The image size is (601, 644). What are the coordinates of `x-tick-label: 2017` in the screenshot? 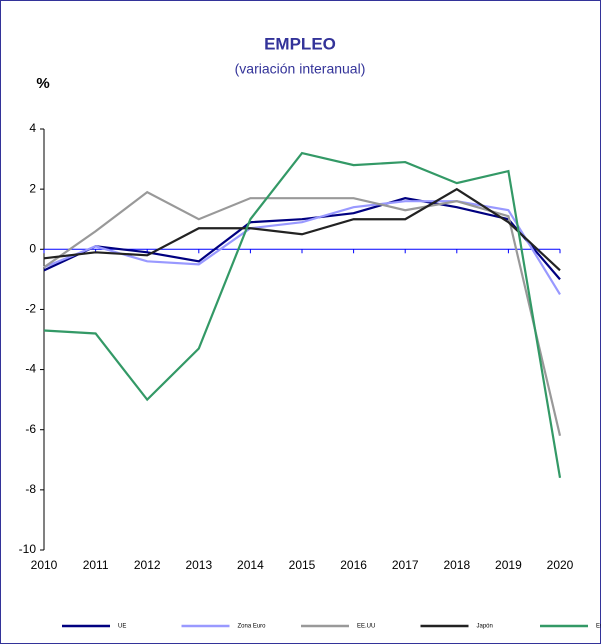 It's located at (405, 565).